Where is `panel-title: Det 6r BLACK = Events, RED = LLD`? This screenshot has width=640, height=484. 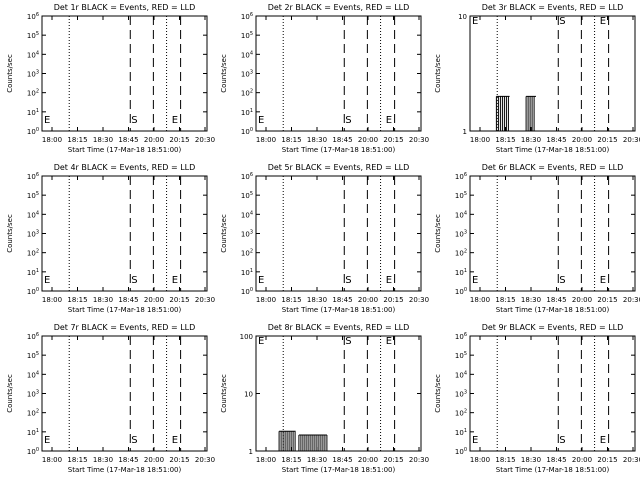
panel-title: Det 6r BLACK = Events, RED = LLD is located at coordinates (553, 167).